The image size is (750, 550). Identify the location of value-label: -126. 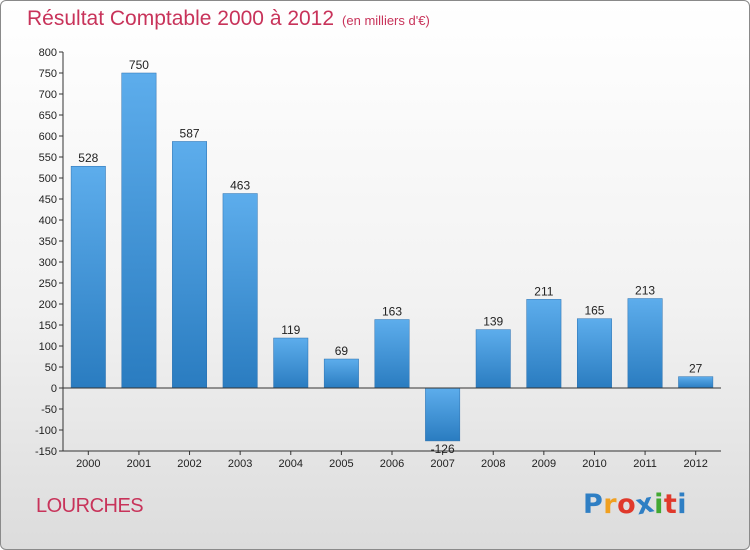
(443, 449).